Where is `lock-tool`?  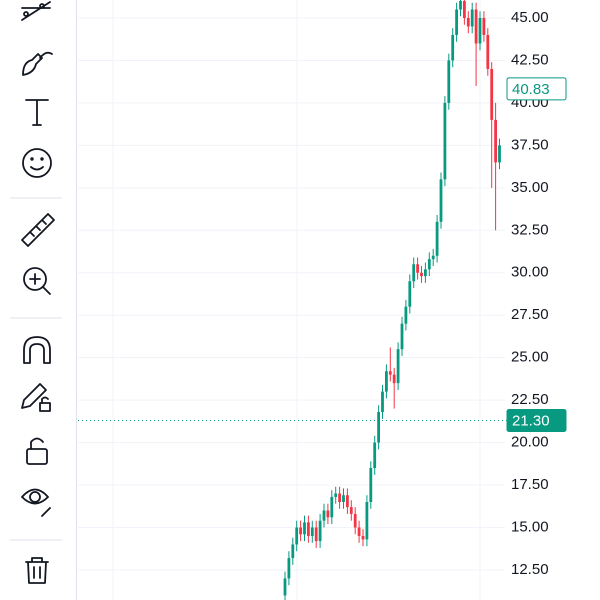
lock-tool is located at coordinates (37, 451).